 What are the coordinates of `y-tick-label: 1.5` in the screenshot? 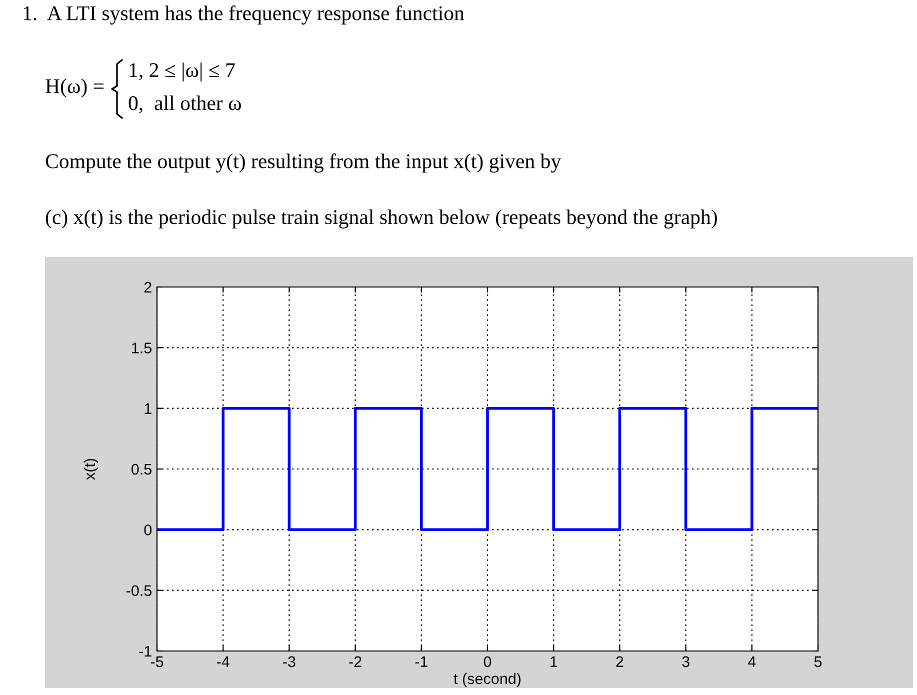 It's located at (142, 348).